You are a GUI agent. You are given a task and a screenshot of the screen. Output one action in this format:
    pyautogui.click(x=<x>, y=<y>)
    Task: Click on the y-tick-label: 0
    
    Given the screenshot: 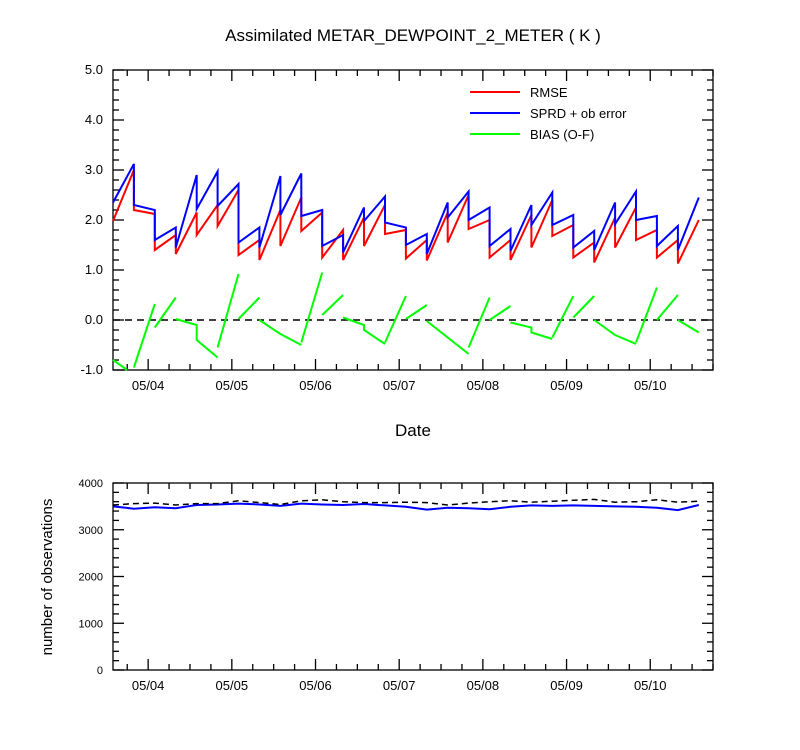 What is the action you would take?
    pyautogui.click(x=100, y=671)
    